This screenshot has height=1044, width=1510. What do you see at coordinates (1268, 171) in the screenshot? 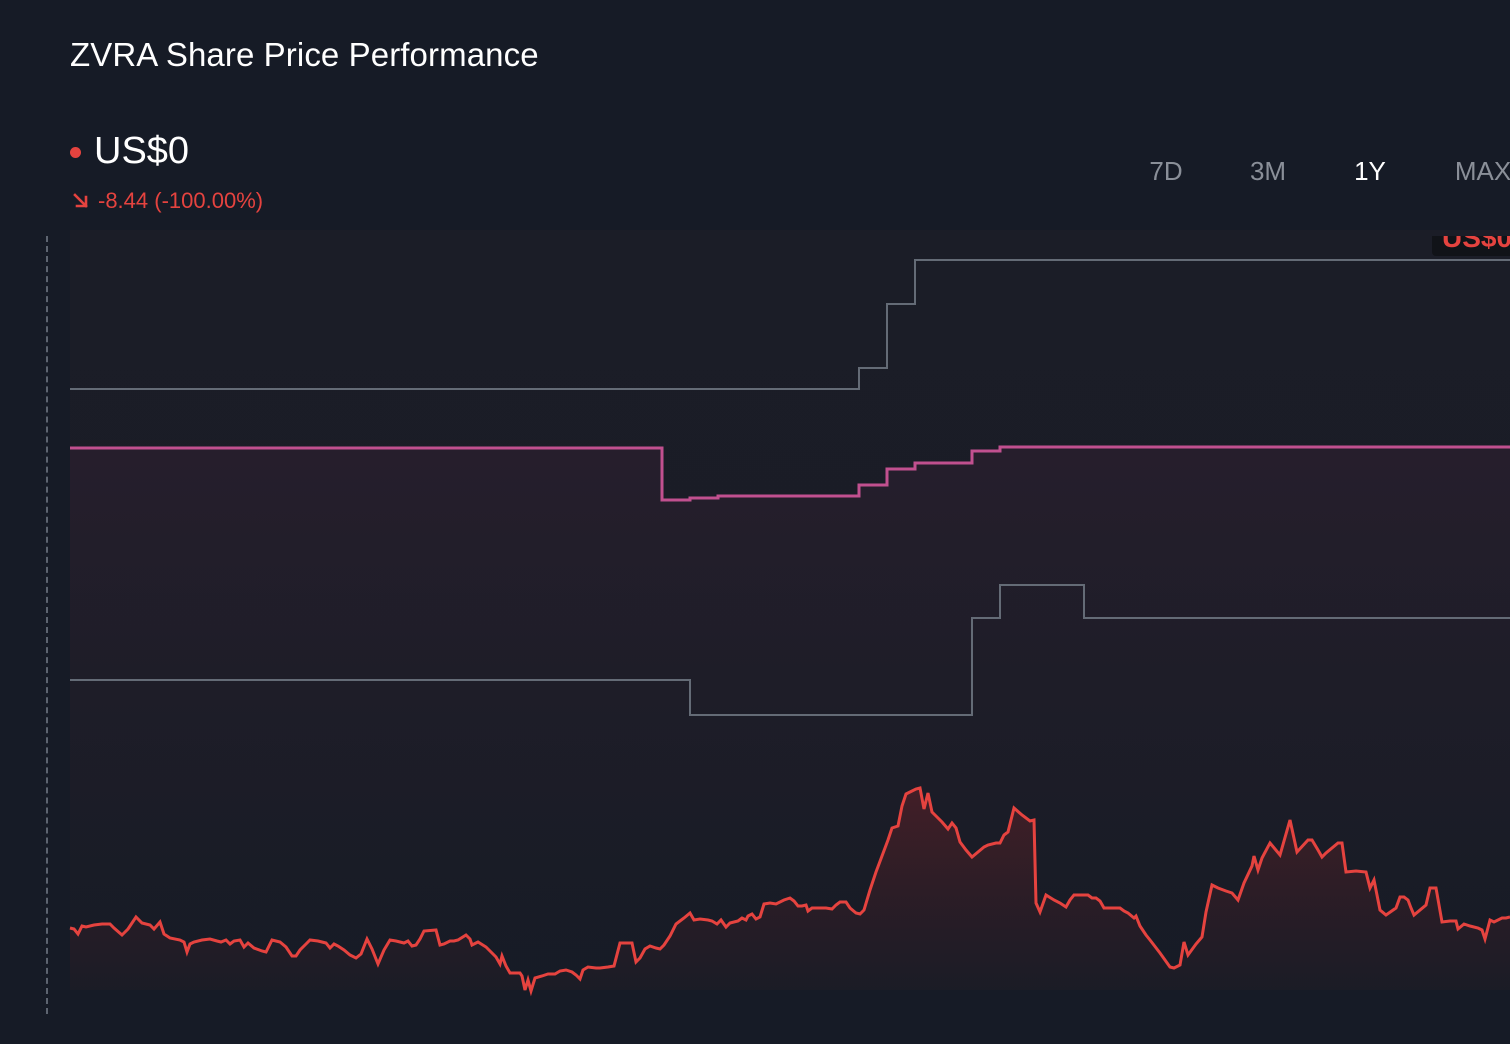
I see `tab-3m: 3M` at bounding box center [1268, 171].